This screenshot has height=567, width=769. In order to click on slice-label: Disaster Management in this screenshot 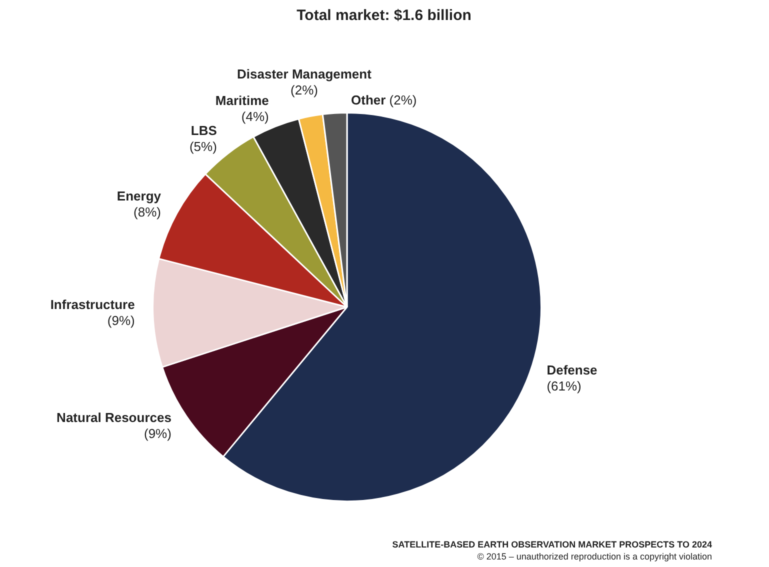, I will do `click(304, 74)`.